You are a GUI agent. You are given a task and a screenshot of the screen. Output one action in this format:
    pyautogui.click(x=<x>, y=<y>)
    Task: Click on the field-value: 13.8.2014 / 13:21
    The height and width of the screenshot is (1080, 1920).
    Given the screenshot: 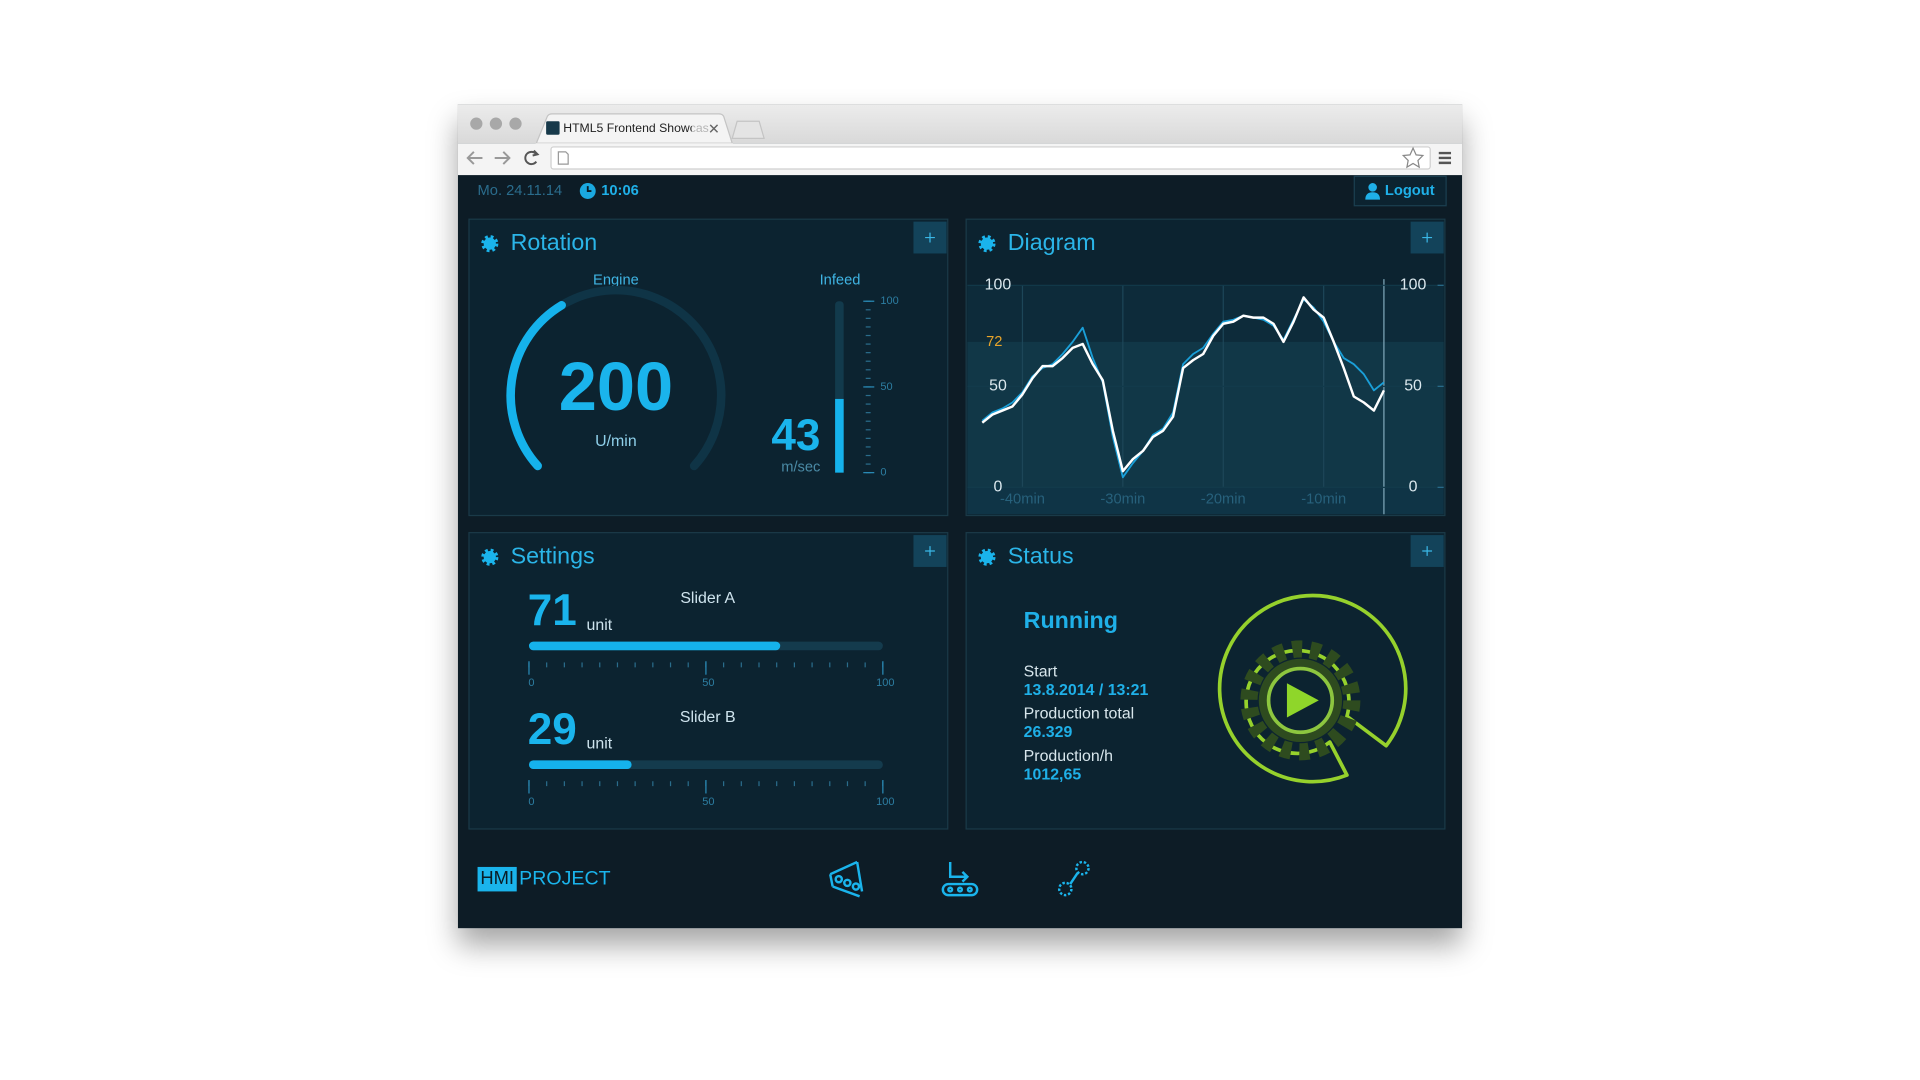 What is the action you would take?
    pyautogui.click(x=1086, y=690)
    